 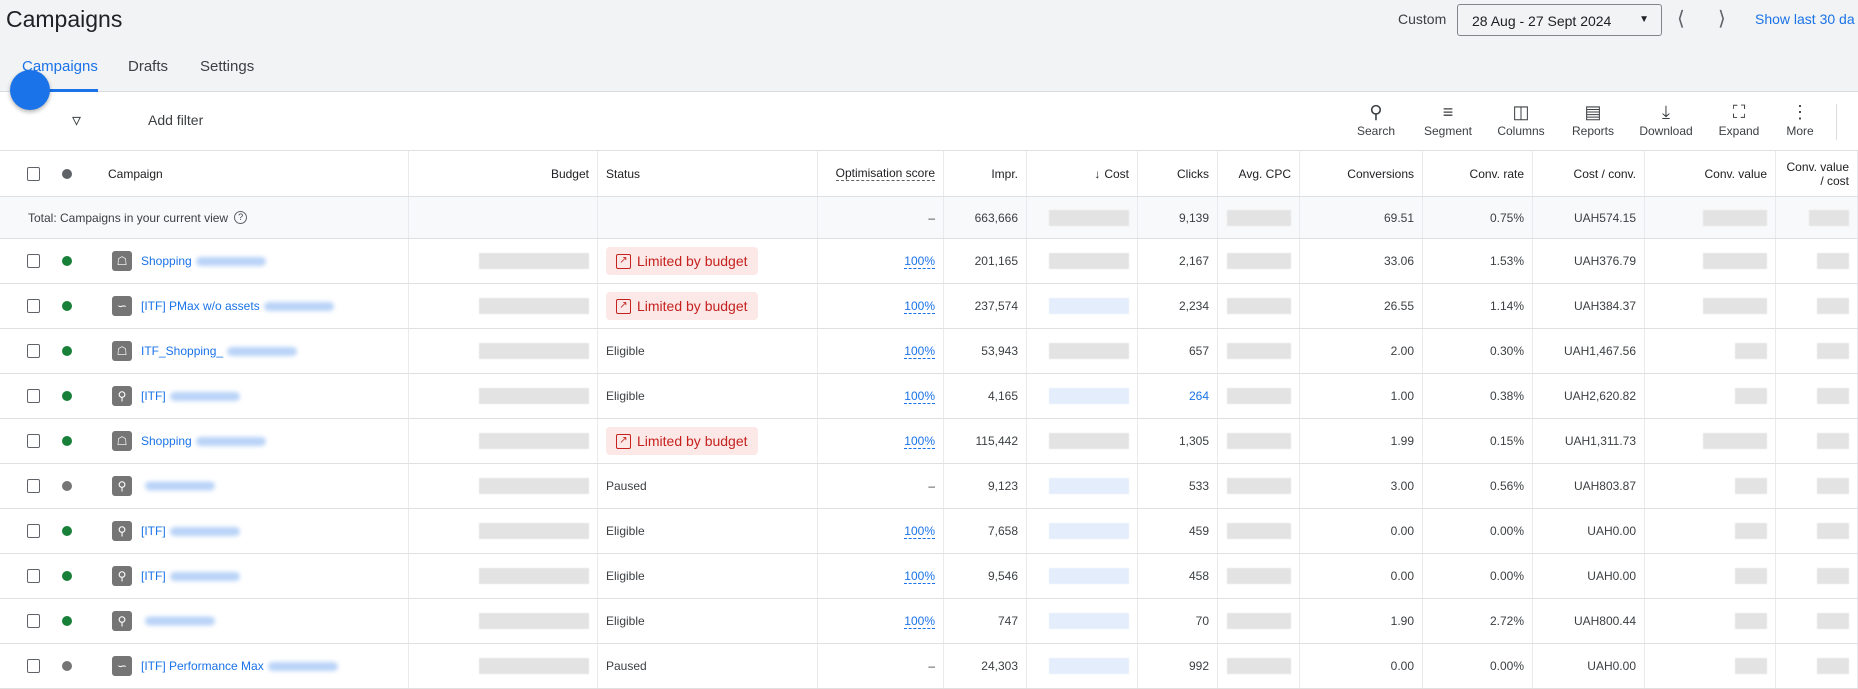 I want to click on conv-rate-cell: 0.15%, so click(x=1478, y=441).